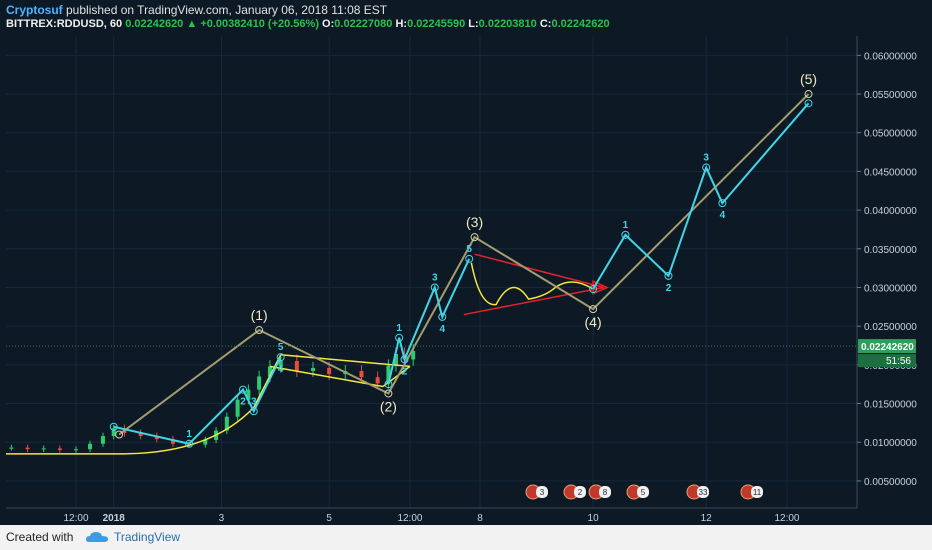  Describe the element at coordinates (259, 315) in the screenshot. I see `major-wave-label: (1)` at that location.